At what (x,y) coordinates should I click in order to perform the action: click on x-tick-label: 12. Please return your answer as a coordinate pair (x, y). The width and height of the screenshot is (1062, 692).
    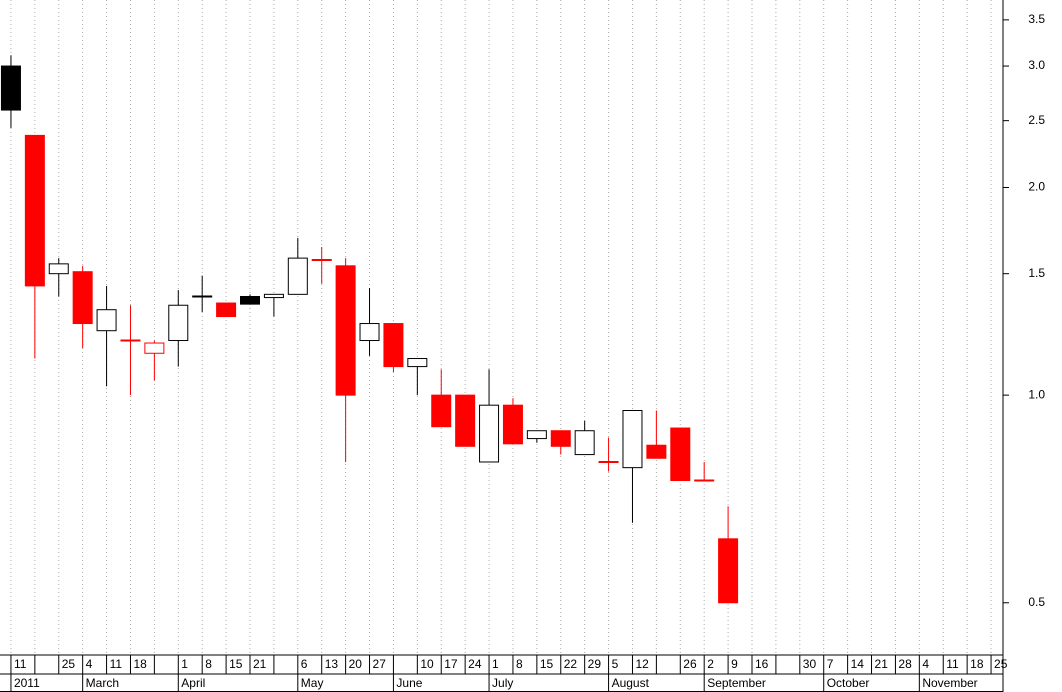
    Looking at the image, I should click on (642, 664).